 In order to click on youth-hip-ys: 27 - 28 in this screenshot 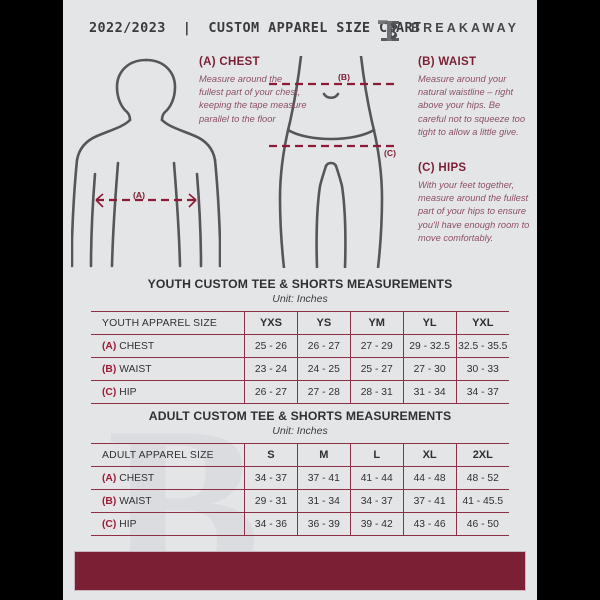, I will do `click(324, 392)`.